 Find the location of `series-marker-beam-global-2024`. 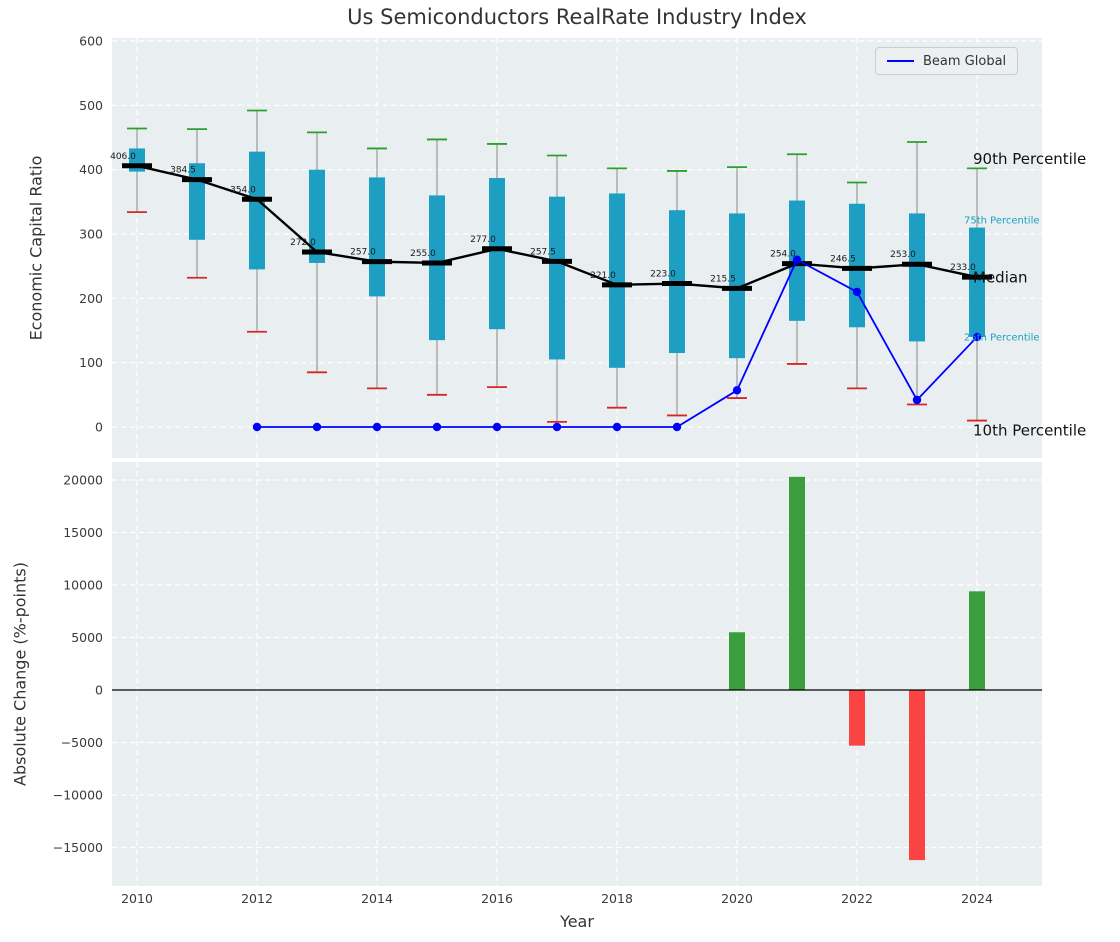

series-marker-beam-global-2024 is located at coordinates (977, 337).